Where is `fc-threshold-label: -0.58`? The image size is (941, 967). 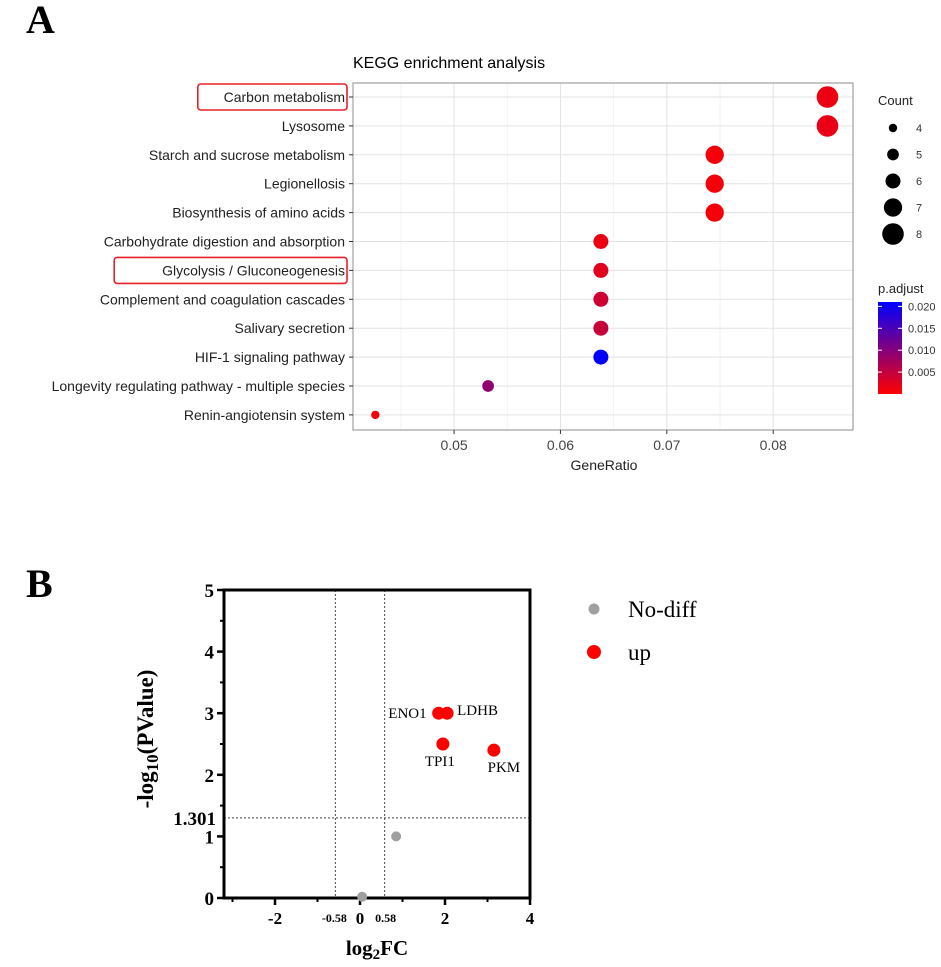 fc-threshold-label: -0.58 is located at coordinates (334, 918).